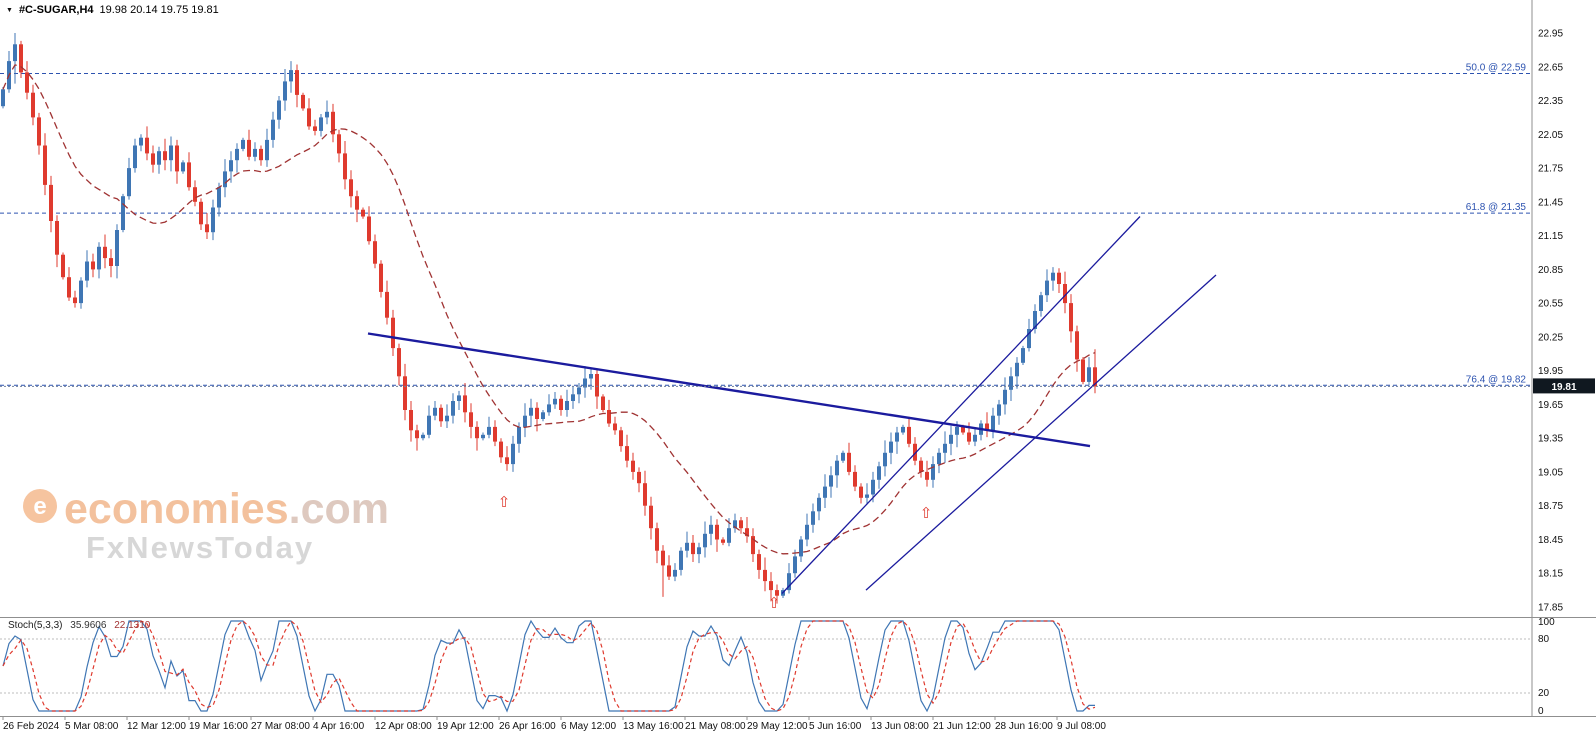 The image size is (1596, 743). I want to click on price-tick-label: 17.85, so click(1550, 608).